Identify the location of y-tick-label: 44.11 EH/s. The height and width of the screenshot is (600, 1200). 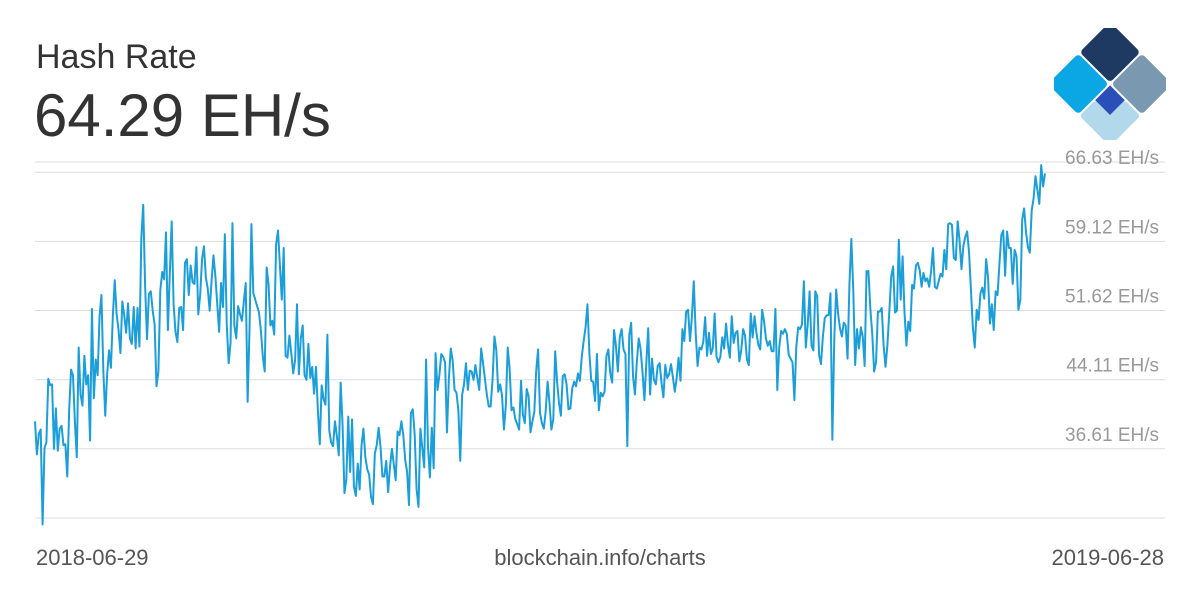
(1112, 366).